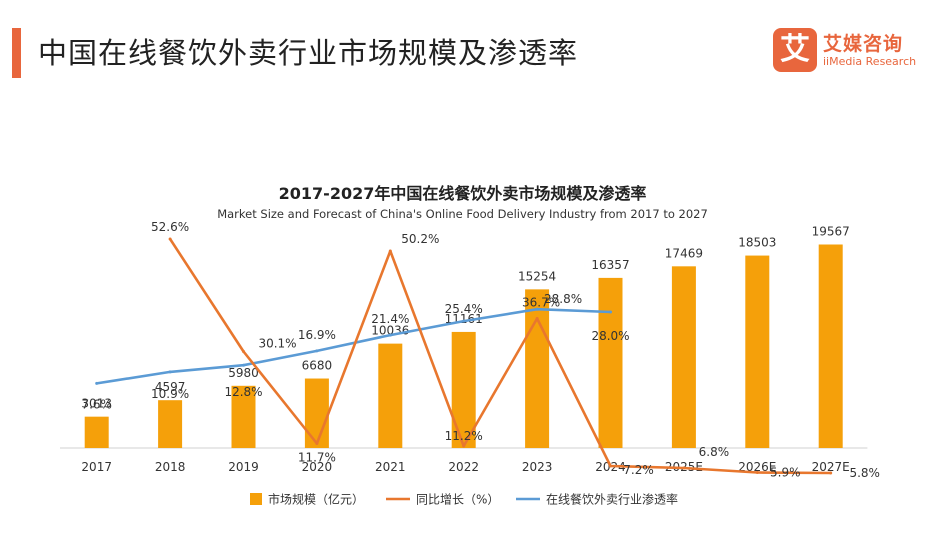 The width and height of the screenshot is (925, 559). Describe the element at coordinates (277, 344) in the screenshot. I see `growth-label-2019: 30.1%` at that location.